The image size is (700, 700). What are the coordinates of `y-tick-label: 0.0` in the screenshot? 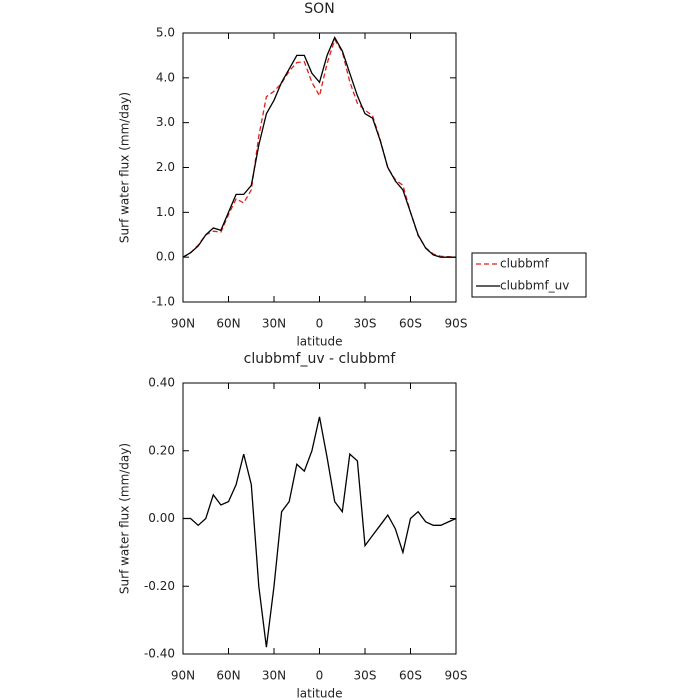 It's located at (165, 257).